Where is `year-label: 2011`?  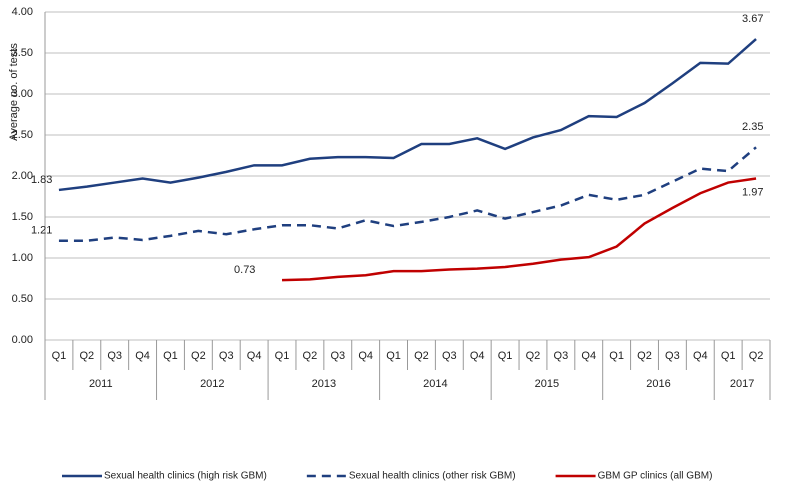
year-label: 2011 is located at coordinates (101, 384).